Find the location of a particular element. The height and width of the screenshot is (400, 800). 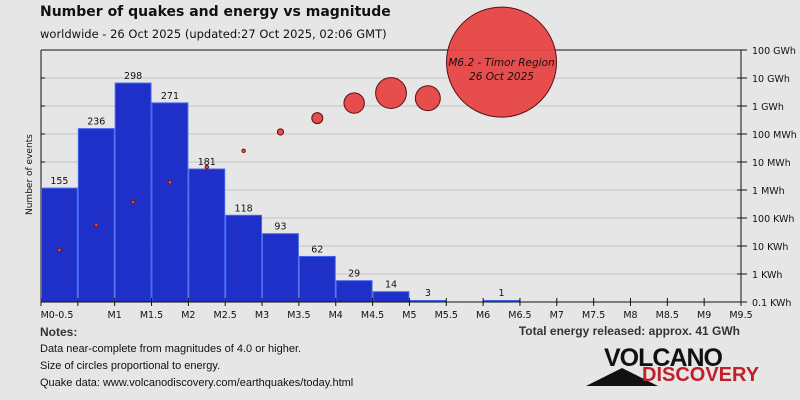

volcano-icon is located at coordinates (622, 377).